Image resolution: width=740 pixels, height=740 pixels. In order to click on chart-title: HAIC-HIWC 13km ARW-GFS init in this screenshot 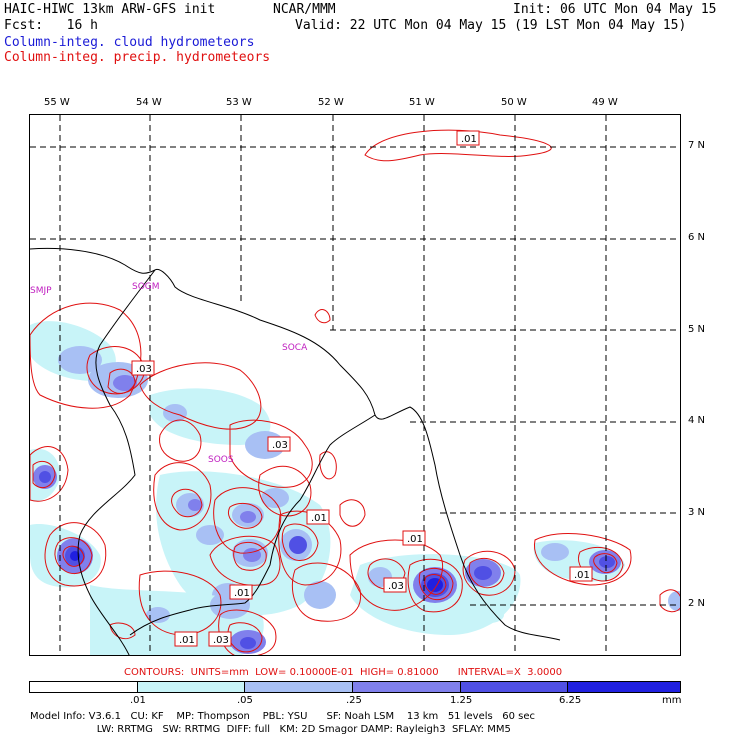, I will do `click(110, 9)`.